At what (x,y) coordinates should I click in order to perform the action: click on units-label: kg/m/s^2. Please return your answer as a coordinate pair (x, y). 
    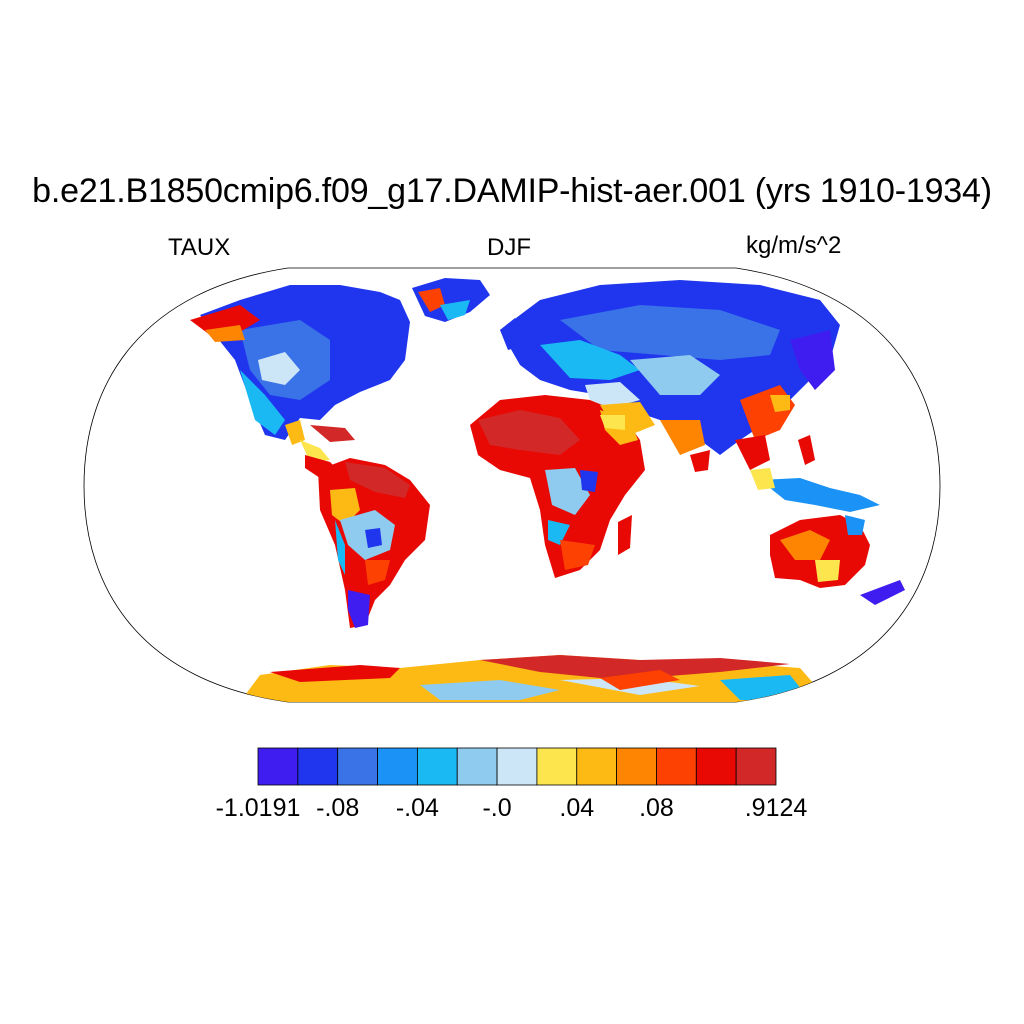
    Looking at the image, I should click on (794, 245).